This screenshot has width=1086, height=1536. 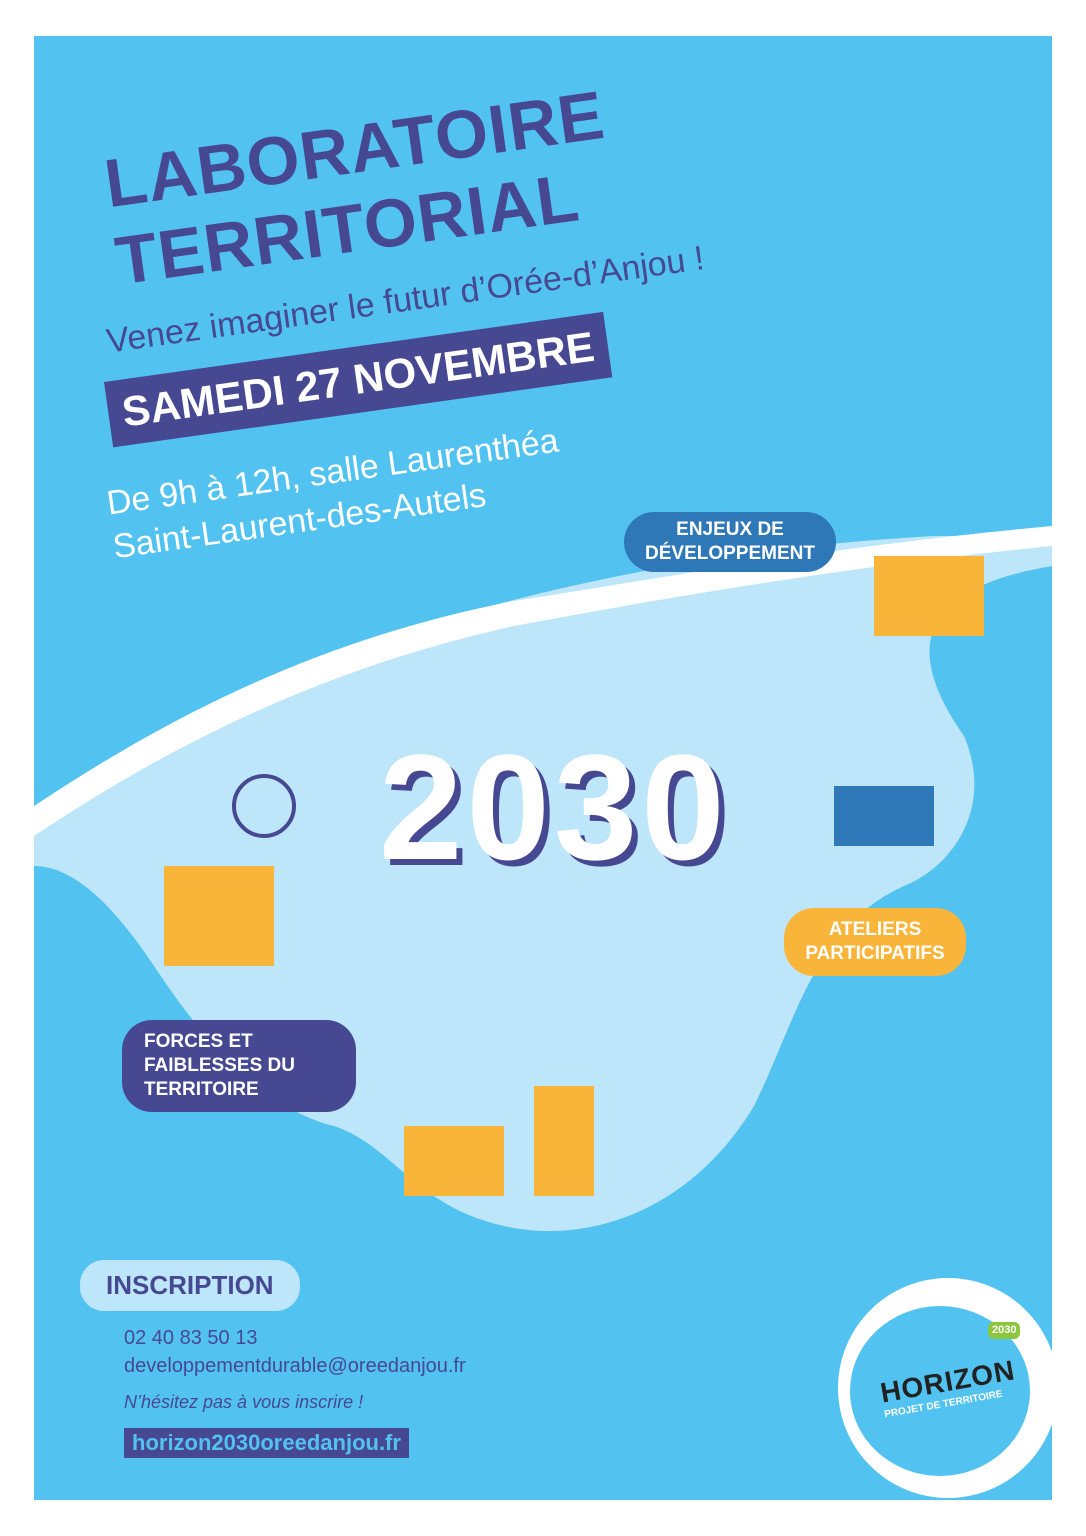 What do you see at coordinates (266, 1443) in the screenshot?
I see `website-link: horizon2030oreedanjou.fr` at bounding box center [266, 1443].